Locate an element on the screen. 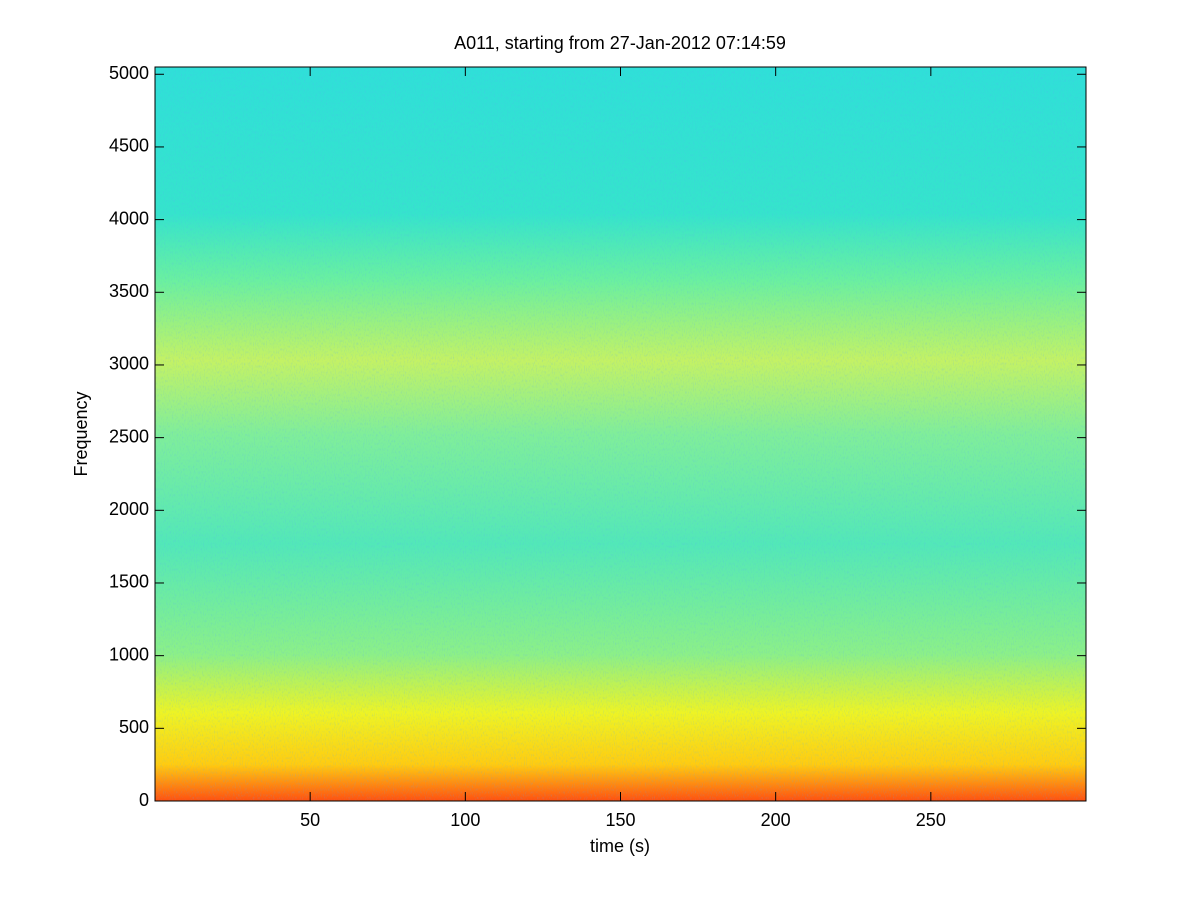  y-tick-label: 2500 is located at coordinates (129, 436).